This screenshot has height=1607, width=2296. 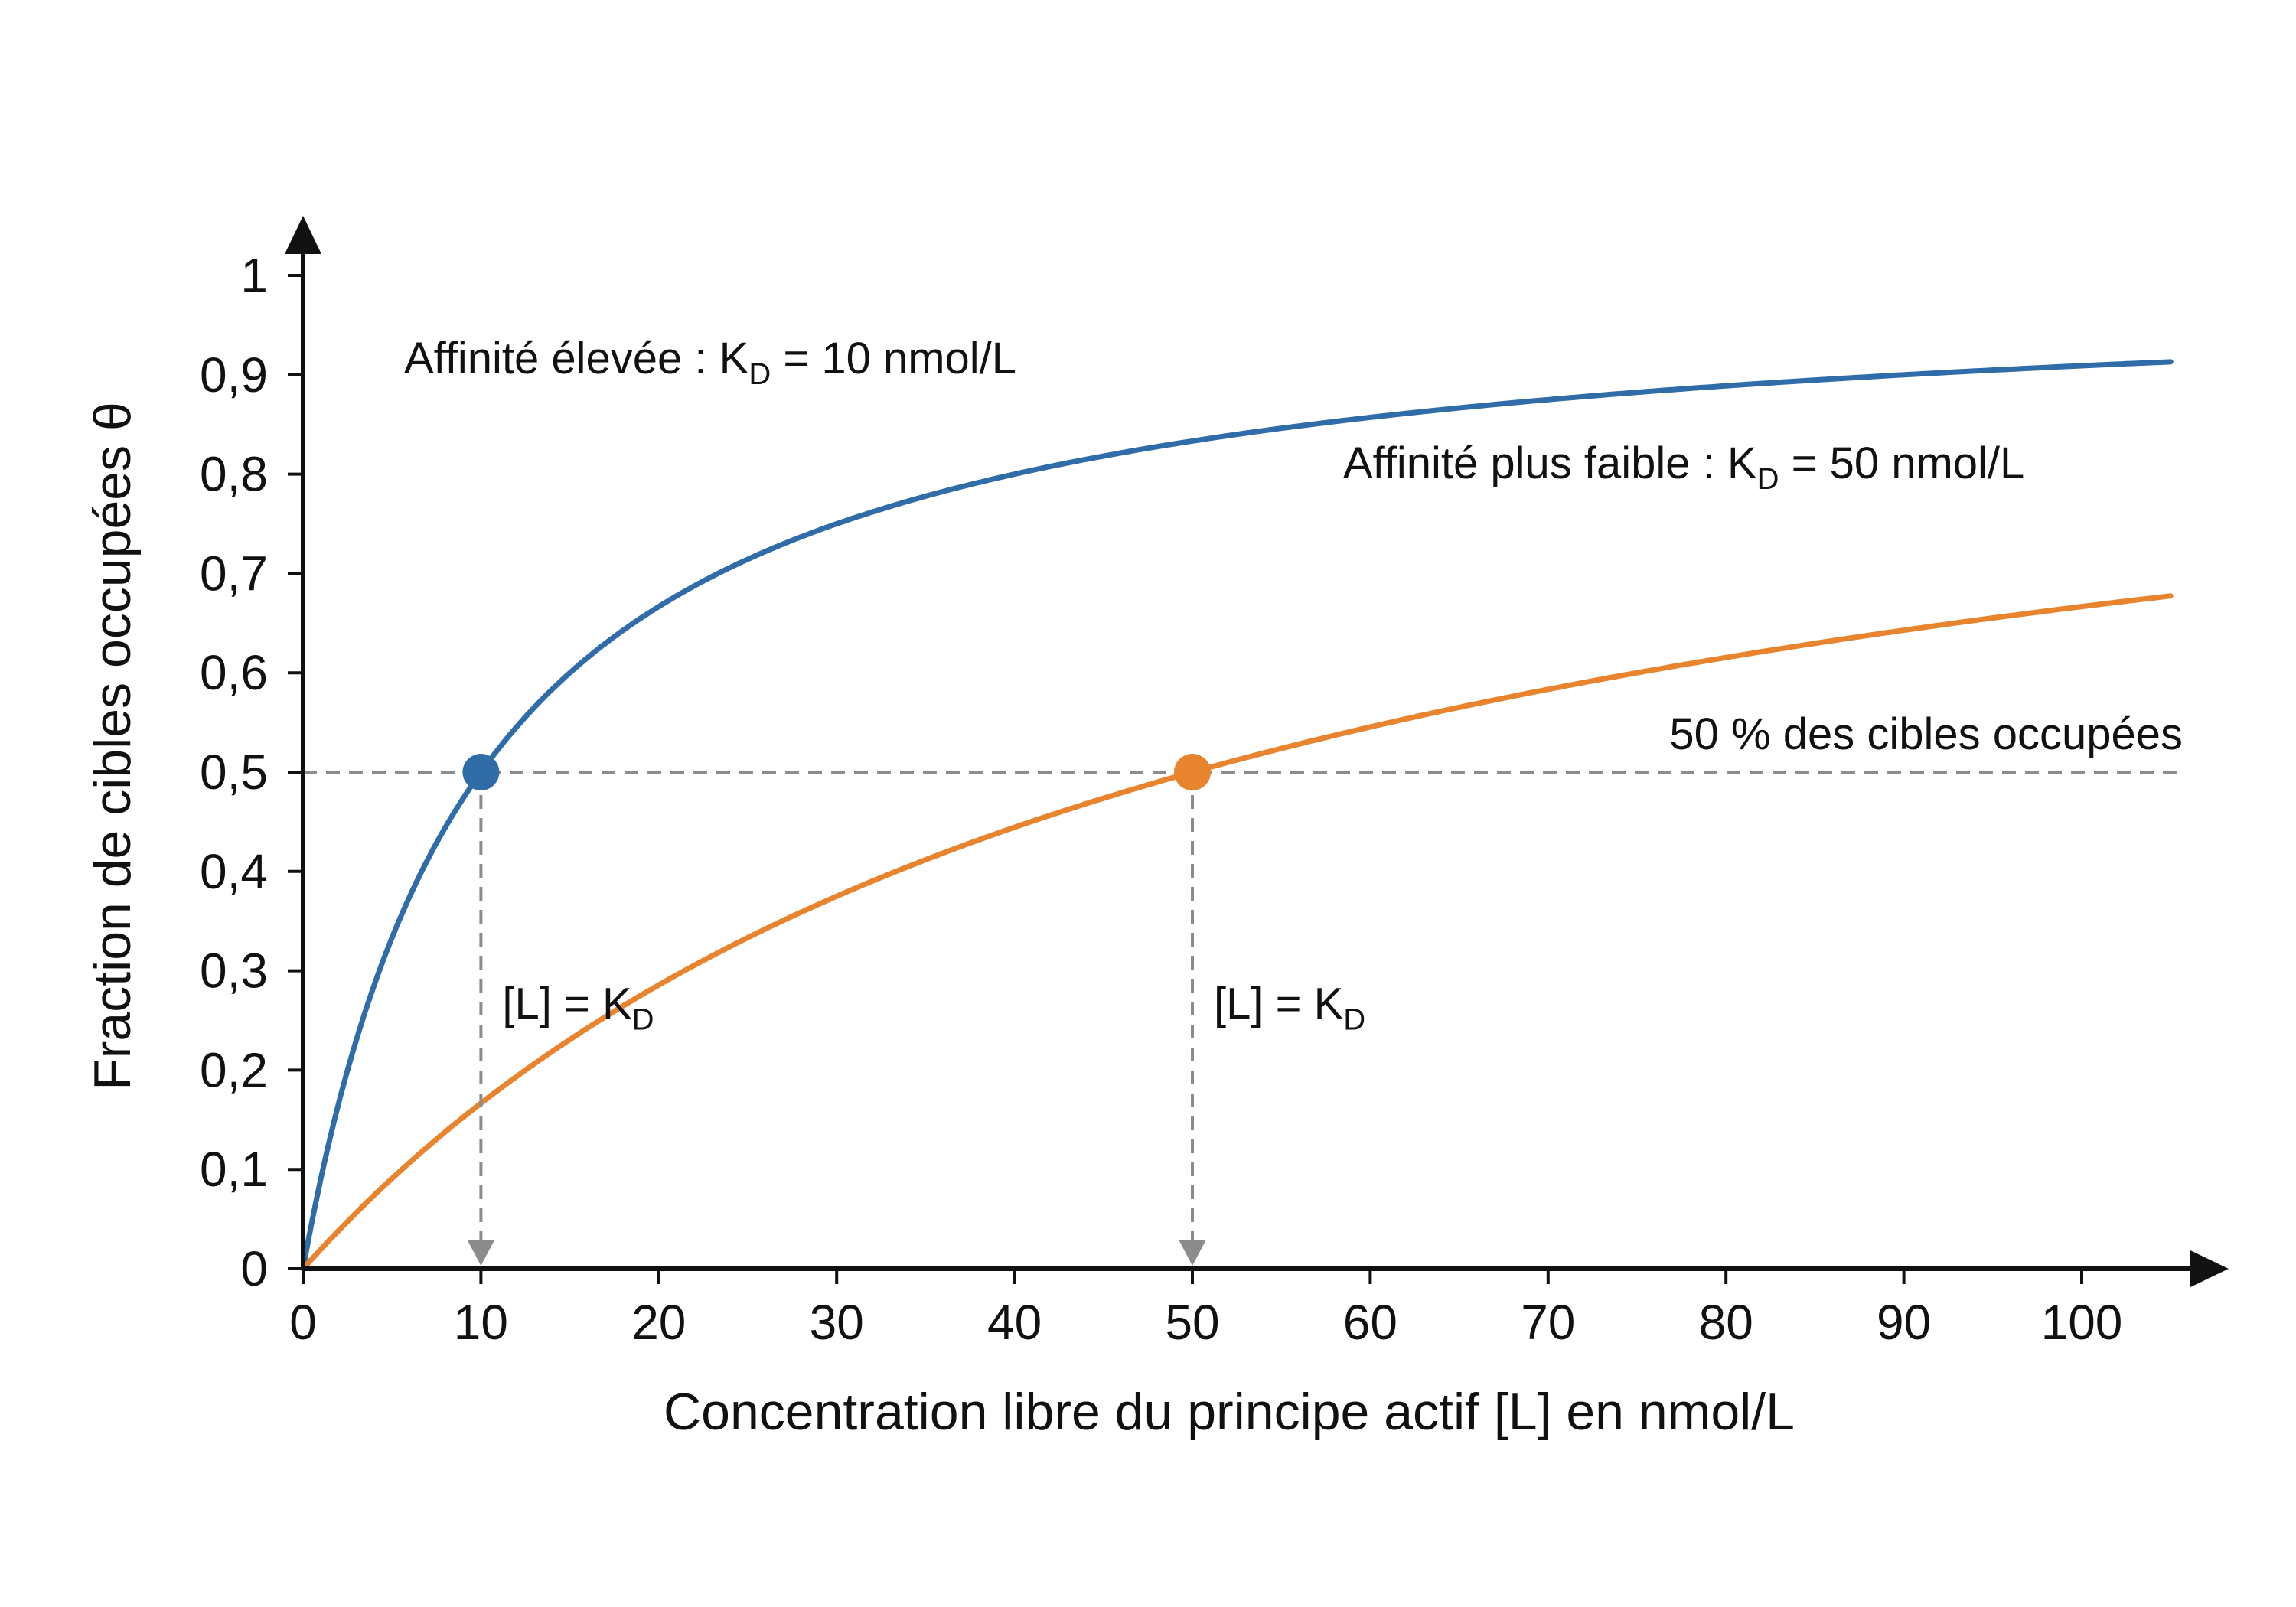 What do you see at coordinates (234, 972) in the screenshot?
I see `y-tick-label-0.3: 0,3` at bounding box center [234, 972].